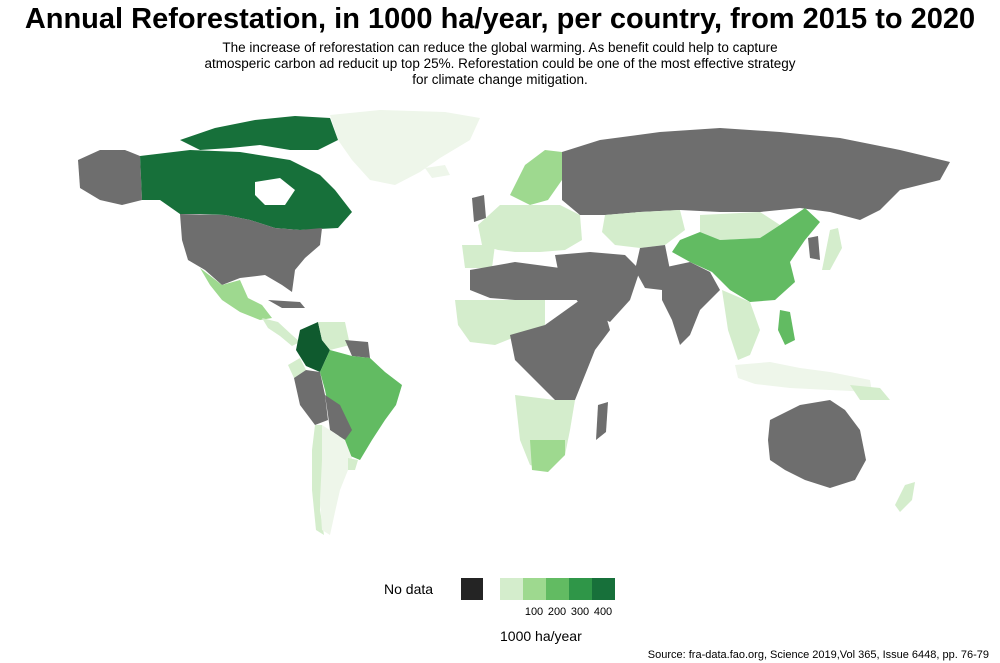 This screenshot has height=663, width=1000. What do you see at coordinates (281, 332) in the screenshot?
I see `region-central-america` at bounding box center [281, 332].